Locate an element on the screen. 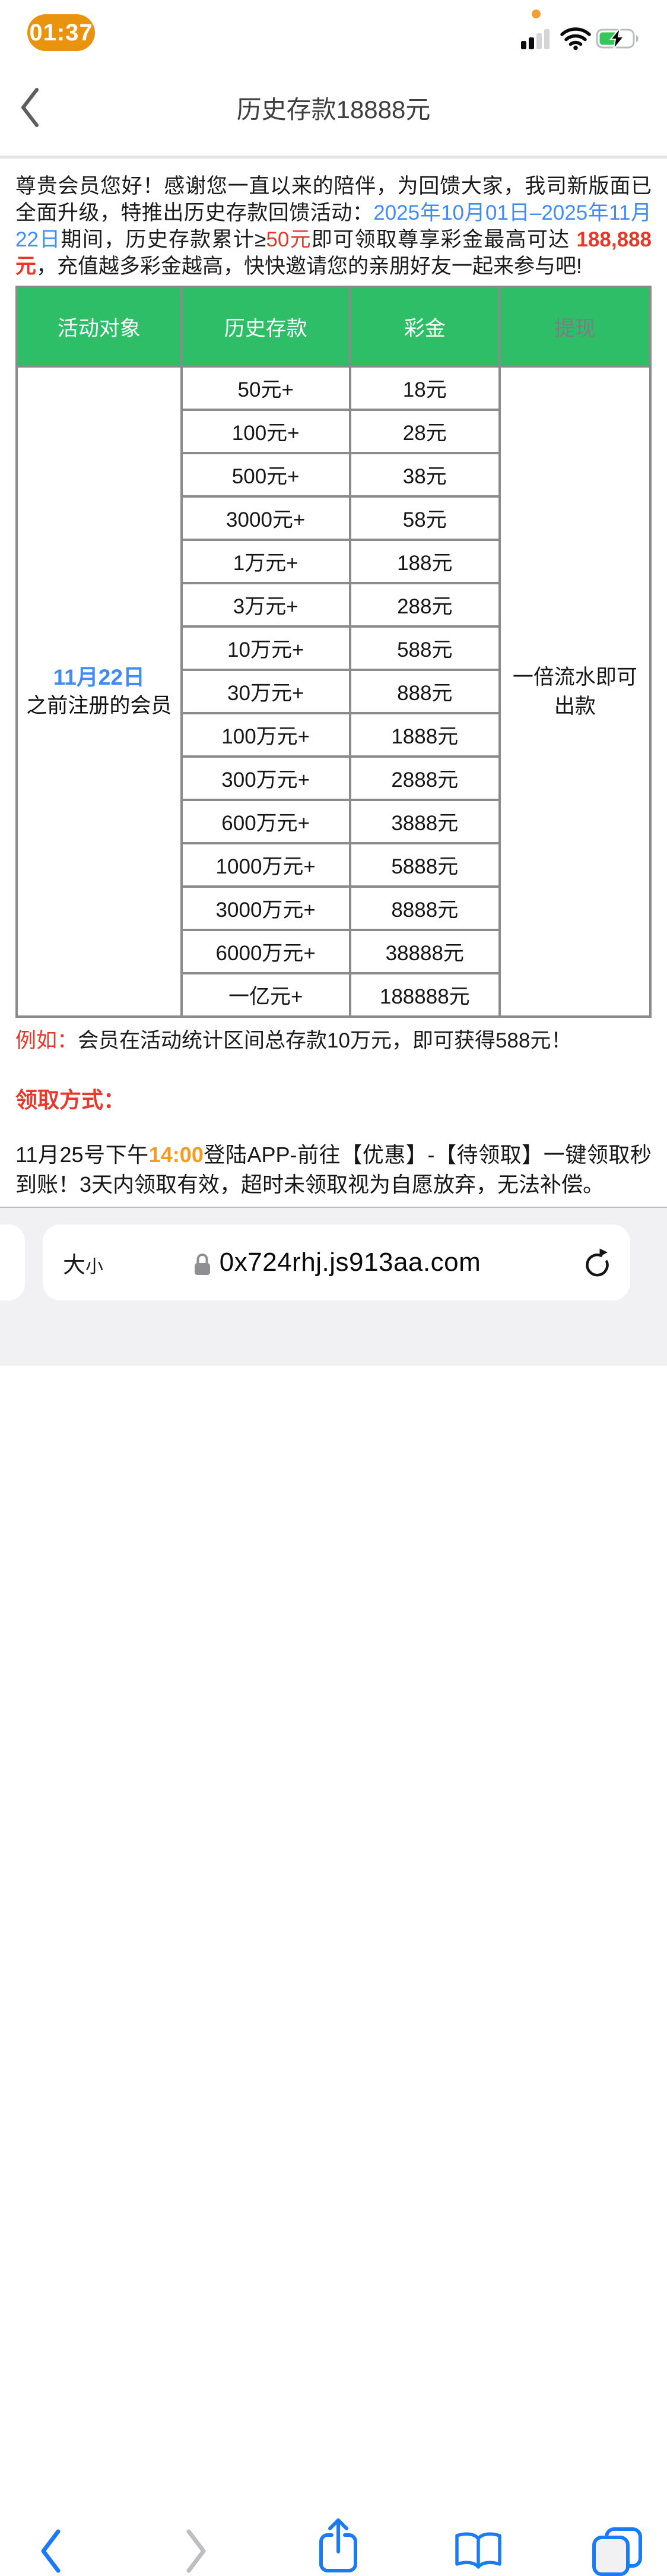  wifi-icon is located at coordinates (575, 38).